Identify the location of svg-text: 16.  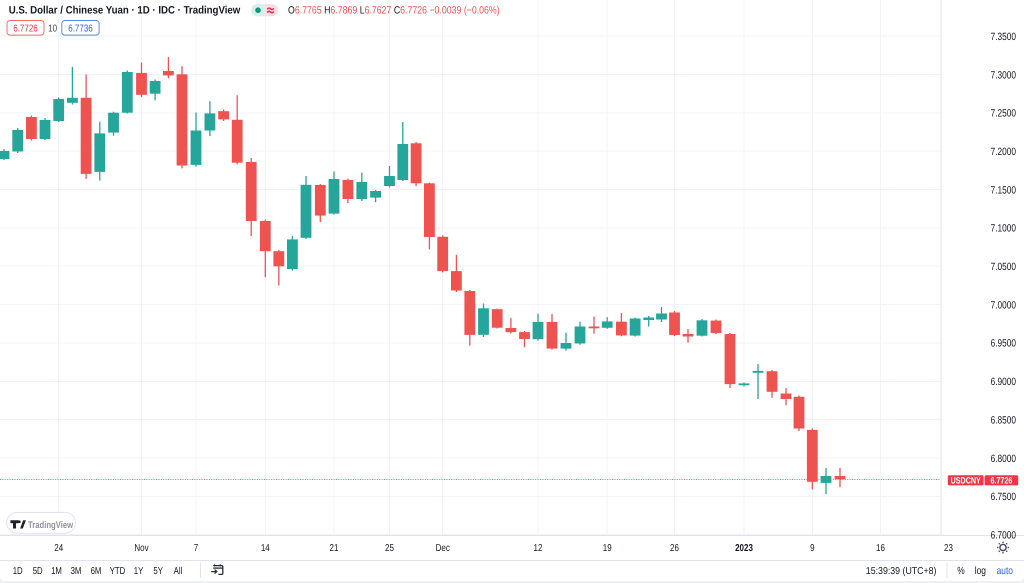
(880, 548).